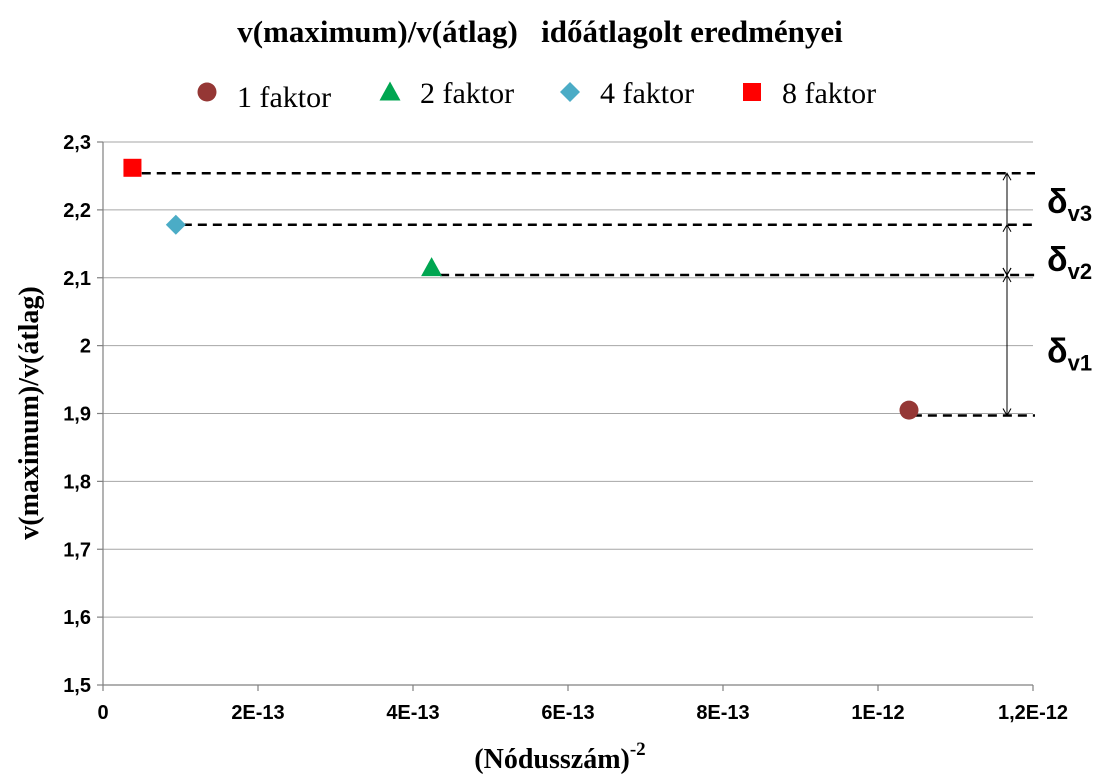 The height and width of the screenshot is (783, 1111). I want to click on y-tick-label-0: 1,5, so click(77, 686).